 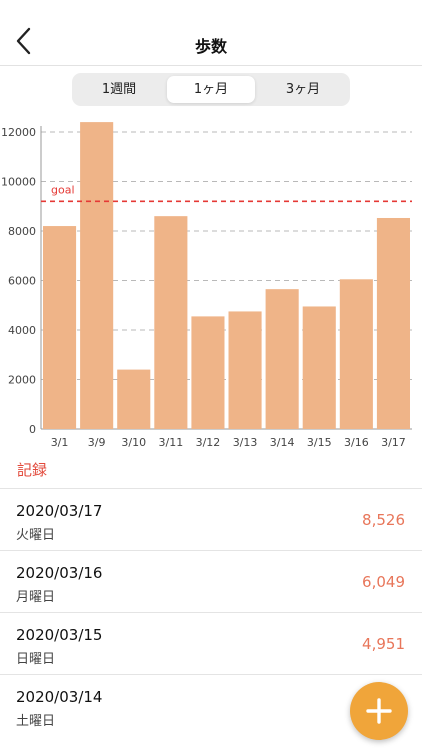 I want to click on record-row: 2020/03/15 日曜日 4,951, so click(x=211, y=643).